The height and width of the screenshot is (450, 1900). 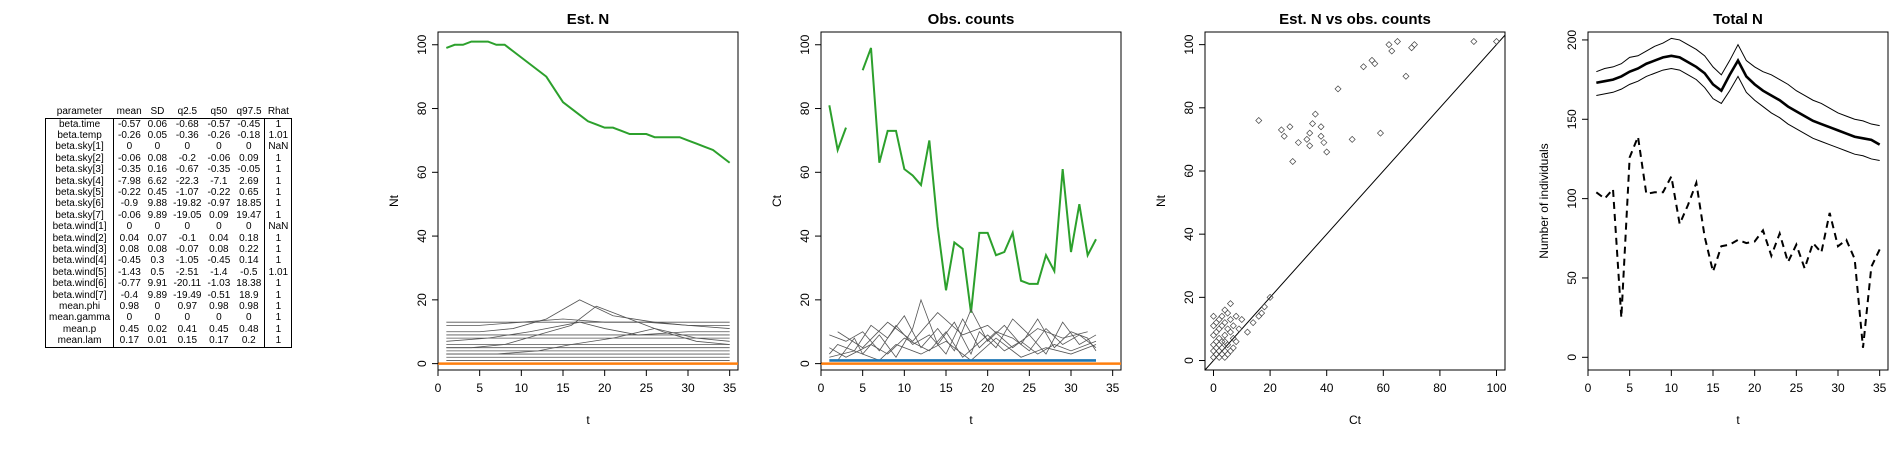 I want to click on table-header-cell: mean, so click(x=129, y=111).